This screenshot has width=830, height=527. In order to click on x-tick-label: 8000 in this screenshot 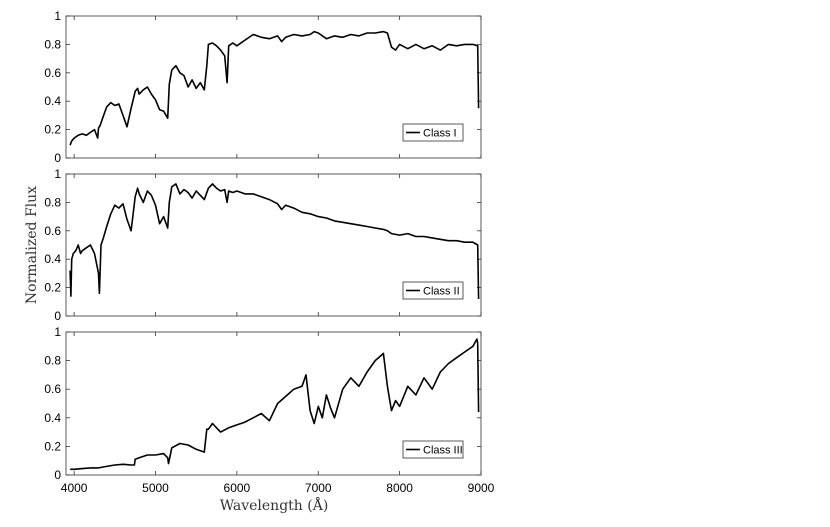, I will do `click(399, 488)`.